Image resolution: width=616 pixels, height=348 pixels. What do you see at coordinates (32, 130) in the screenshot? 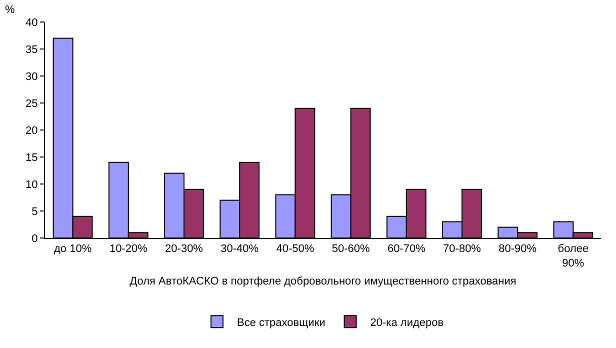
I see `y-tick-label: 20` at bounding box center [32, 130].